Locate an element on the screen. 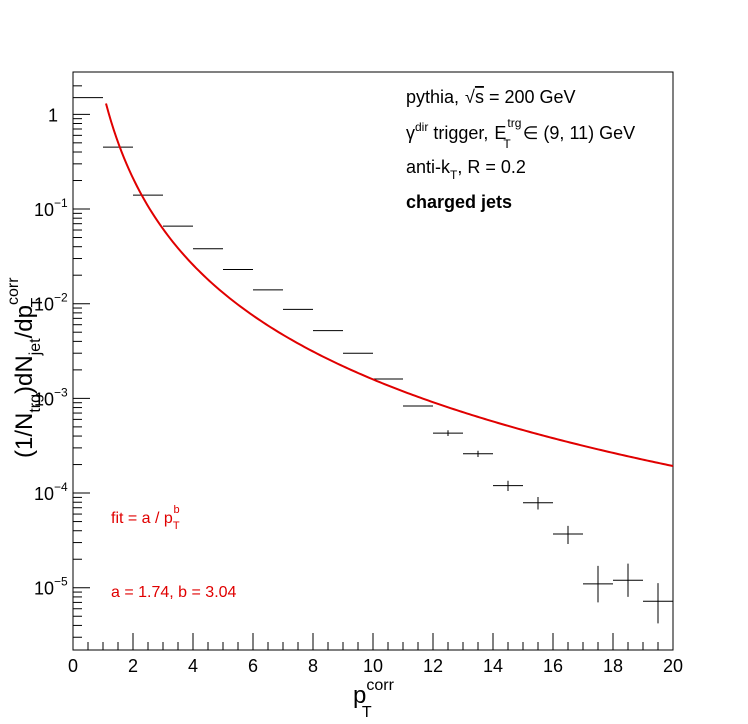 This screenshot has width=748, height=724. y-tick-label: 10⁻³ is located at coordinates (51, 397).